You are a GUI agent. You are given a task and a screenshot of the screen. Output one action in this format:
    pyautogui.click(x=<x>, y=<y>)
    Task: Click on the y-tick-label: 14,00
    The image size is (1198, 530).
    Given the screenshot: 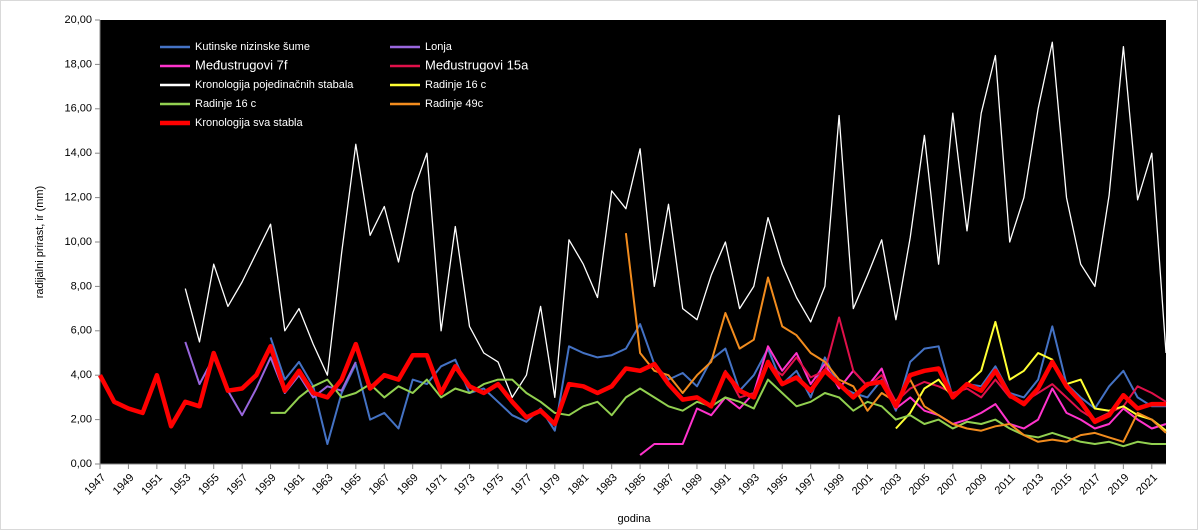 What is the action you would take?
    pyautogui.click(x=78, y=153)
    